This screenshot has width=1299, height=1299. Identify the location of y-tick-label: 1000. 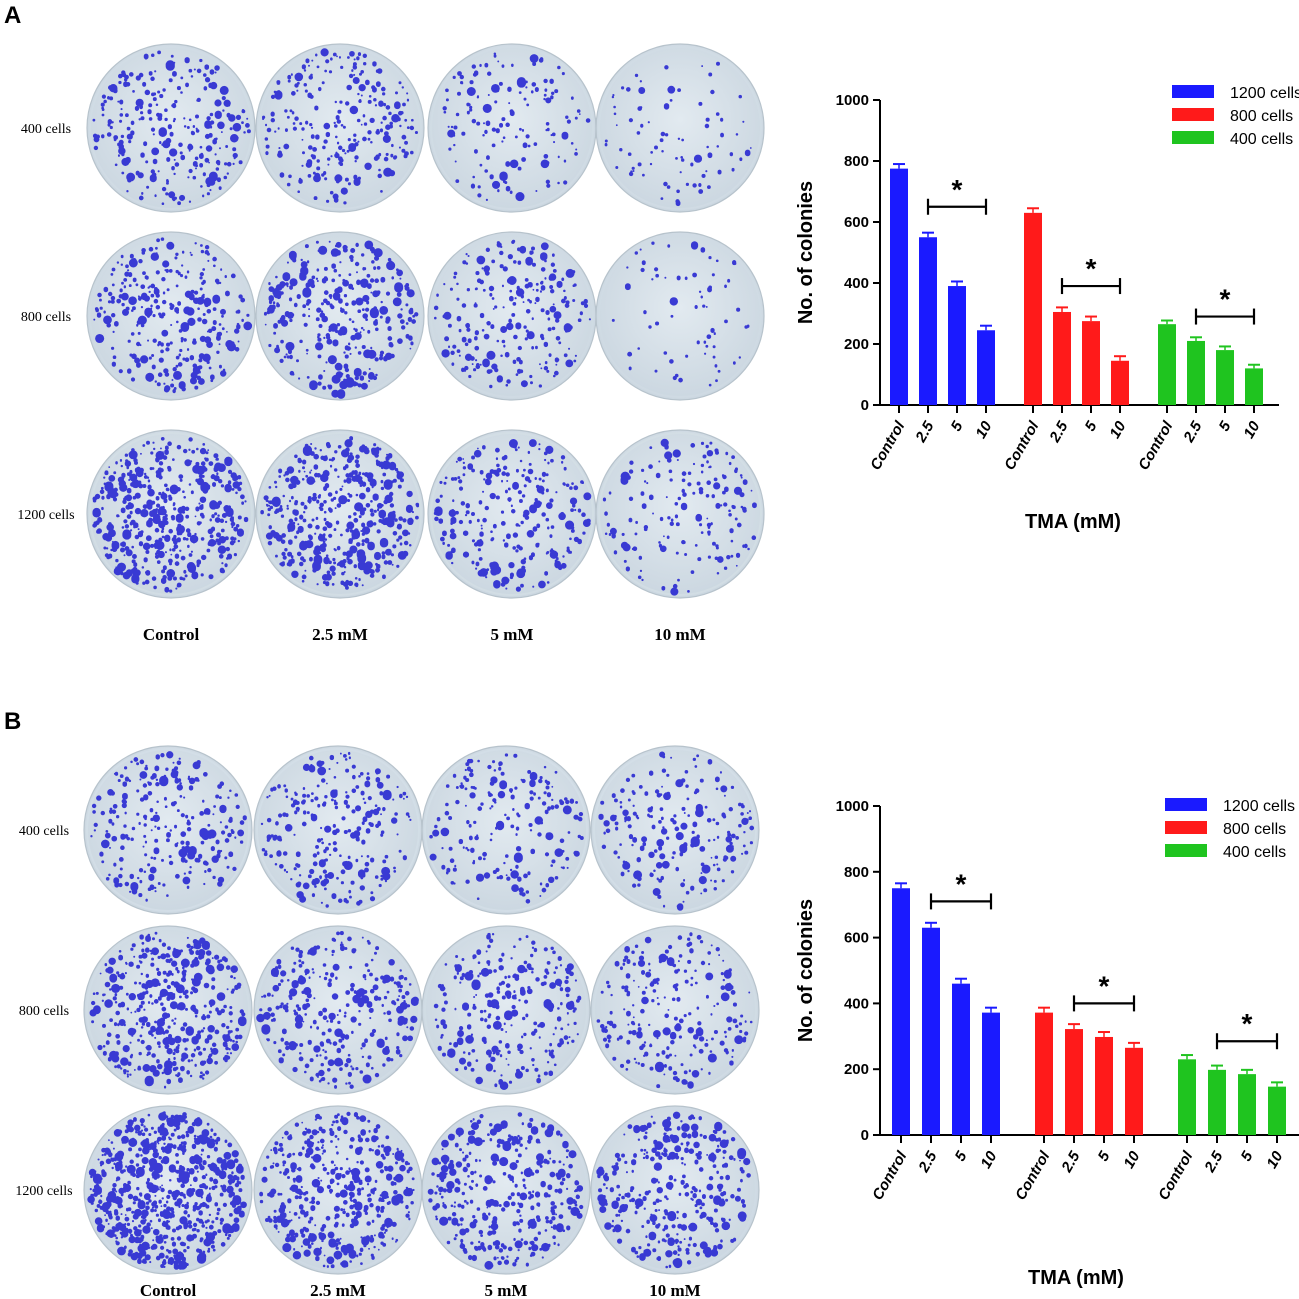
(852, 806).